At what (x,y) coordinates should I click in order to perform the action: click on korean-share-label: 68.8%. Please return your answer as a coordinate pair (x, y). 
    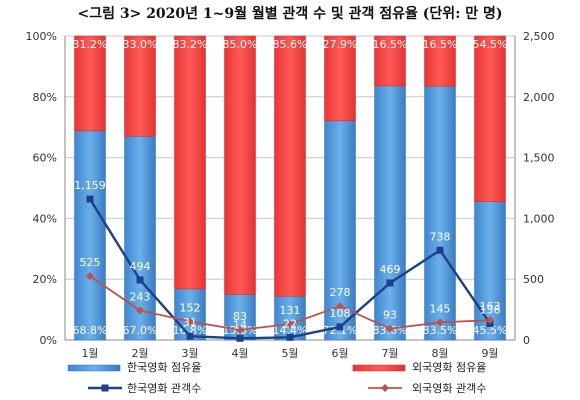
    Looking at the image, I should click on (90, 330).